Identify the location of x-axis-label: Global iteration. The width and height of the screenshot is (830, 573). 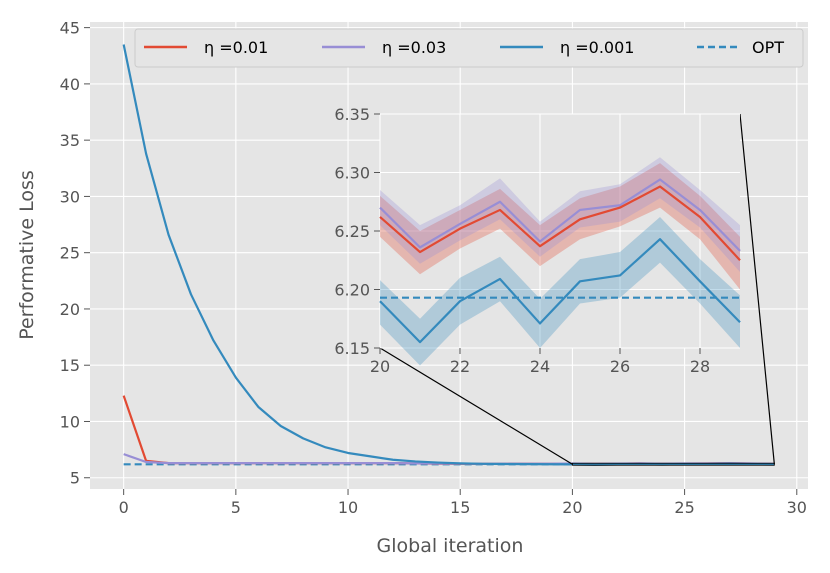
(450, 546).